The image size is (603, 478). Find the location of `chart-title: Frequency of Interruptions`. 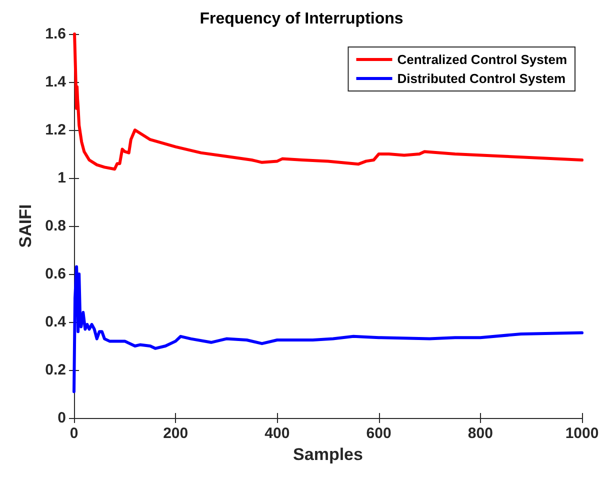

chart-title: Frequency of Interruptions is located at coordinates (302, 19).